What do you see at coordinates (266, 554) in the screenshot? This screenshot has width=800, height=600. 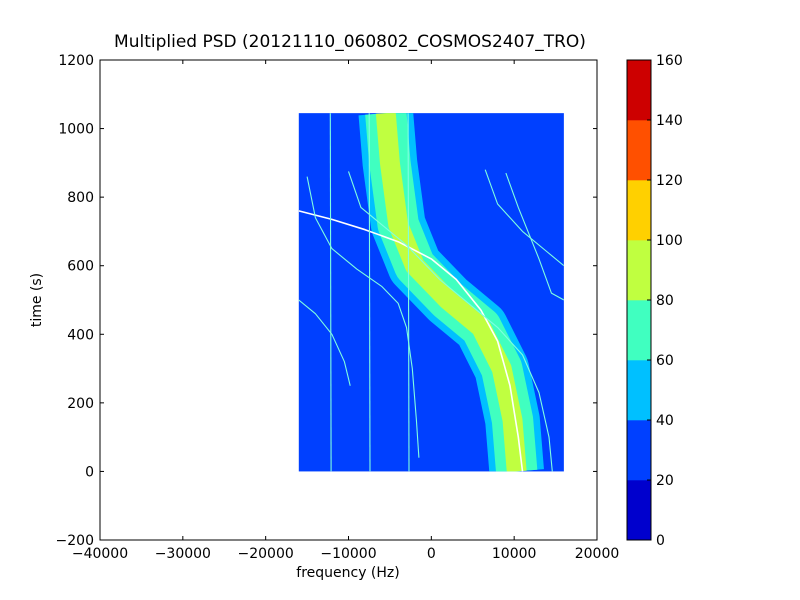 I see `x-tick-label: −20000` at bounding box center [266, 554].